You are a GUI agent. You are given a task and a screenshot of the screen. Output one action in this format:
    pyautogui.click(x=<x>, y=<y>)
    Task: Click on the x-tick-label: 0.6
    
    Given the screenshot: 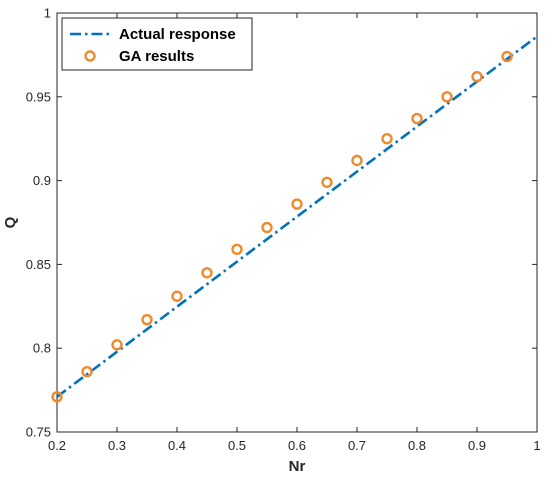 What is the action you would take?
    pyautogui.click(x=297, y=445)
    